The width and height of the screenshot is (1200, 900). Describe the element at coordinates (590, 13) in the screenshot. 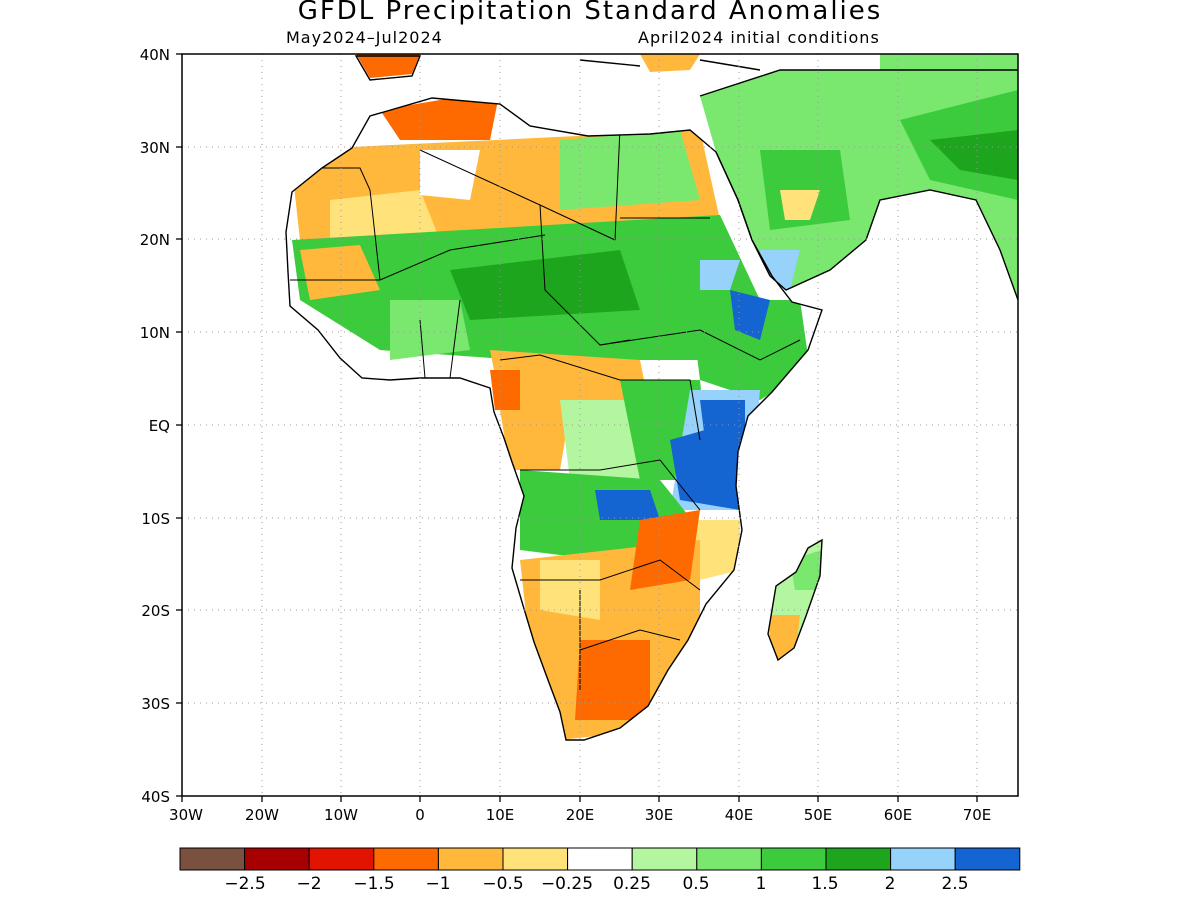

I see `map-title: GFDL Precipitation Standard Anomalies` at that location.